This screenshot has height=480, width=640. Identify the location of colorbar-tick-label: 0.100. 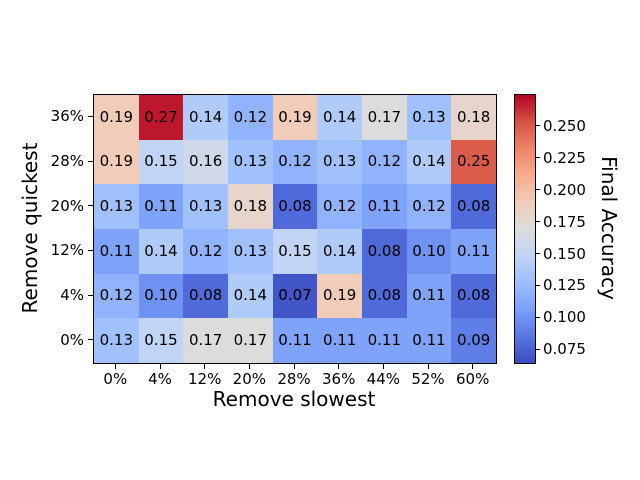
(564, 317).